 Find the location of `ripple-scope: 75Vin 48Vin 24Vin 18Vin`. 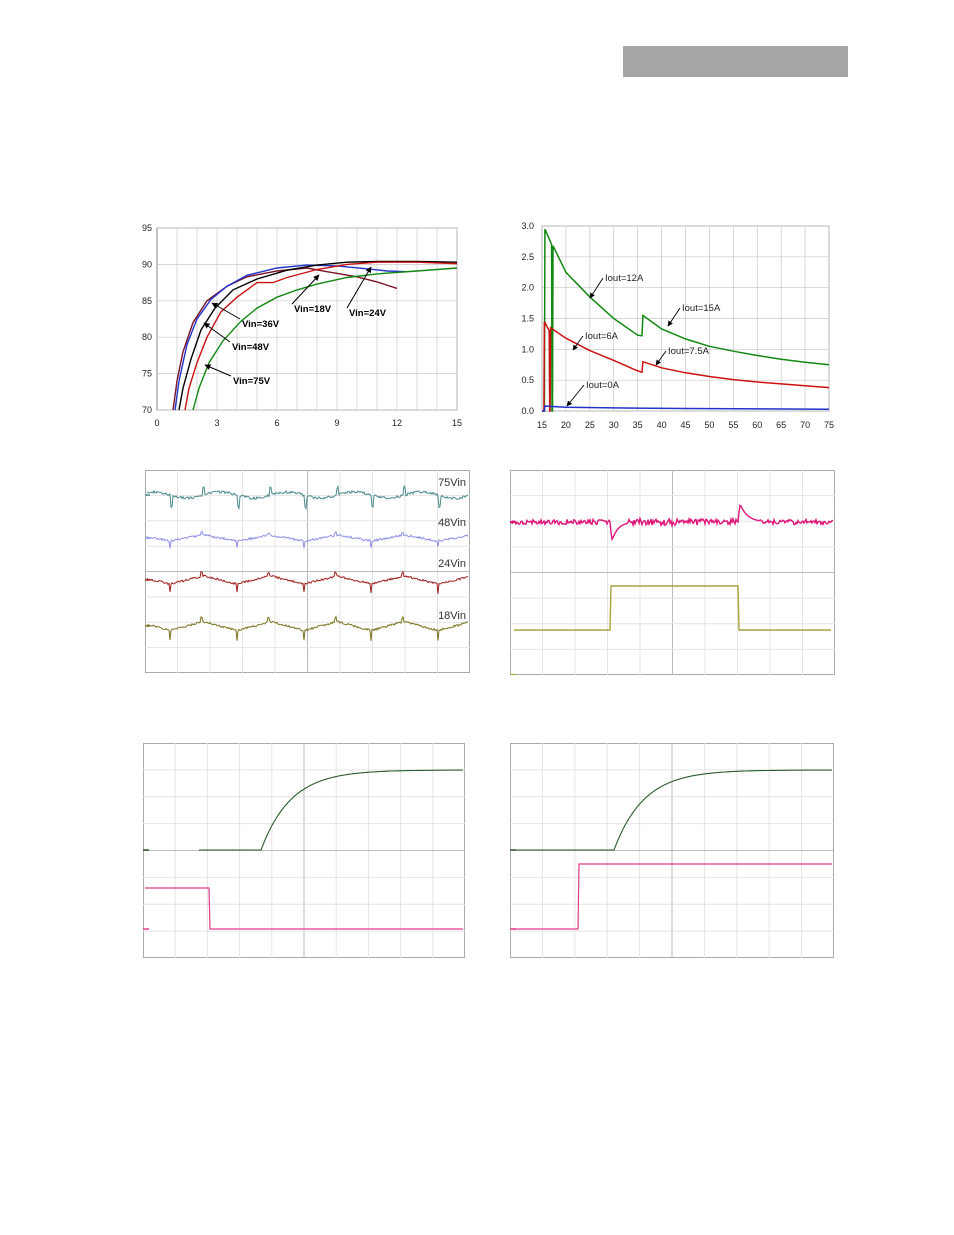

ripple-scope: 75Vin 48Vin 24Vin 18Vin is located at coordinates (307, 571).